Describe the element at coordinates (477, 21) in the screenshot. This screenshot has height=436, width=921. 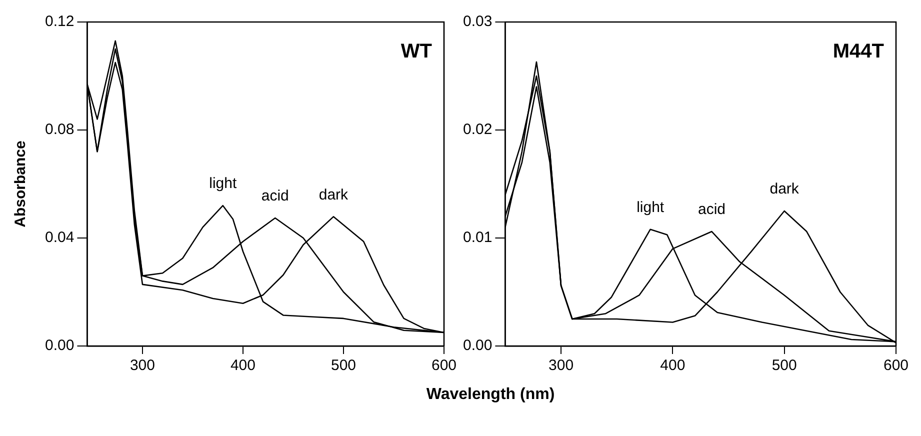
I see `y-tick-label: 0.03` at that location.